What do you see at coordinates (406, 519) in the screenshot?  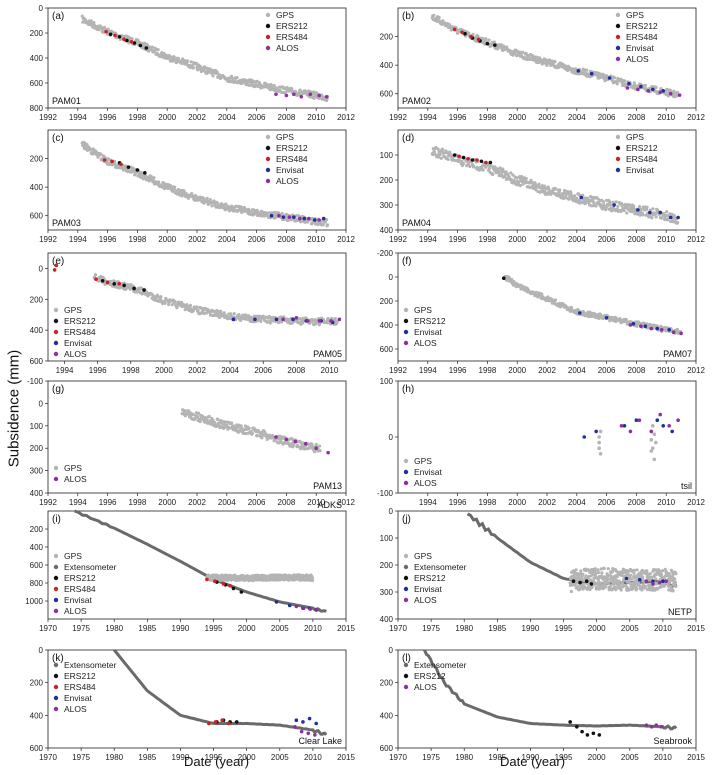 I see `panel-letter: (j)` at bounding box center [406, 519].